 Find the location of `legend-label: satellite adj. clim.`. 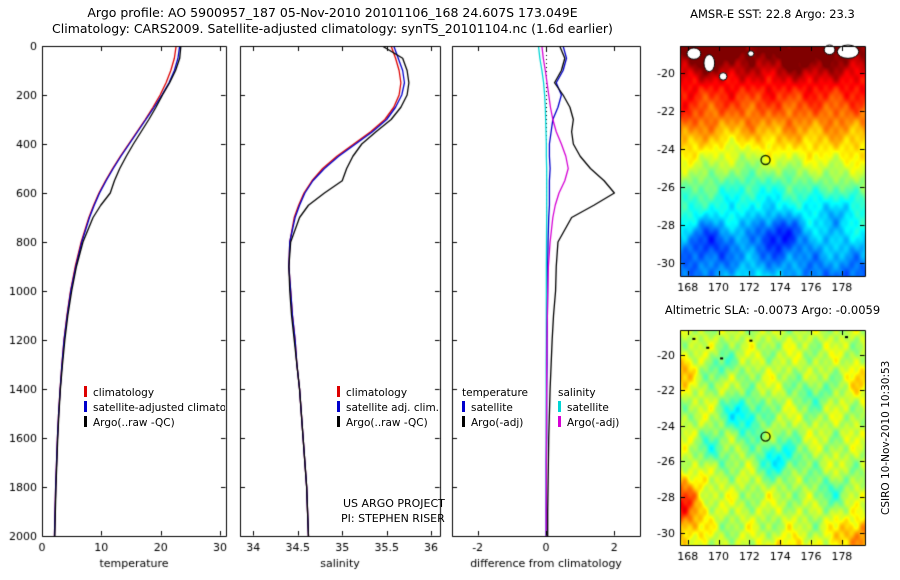

legend-label: satellite adj. clim. is located at coordinates (392, 408).